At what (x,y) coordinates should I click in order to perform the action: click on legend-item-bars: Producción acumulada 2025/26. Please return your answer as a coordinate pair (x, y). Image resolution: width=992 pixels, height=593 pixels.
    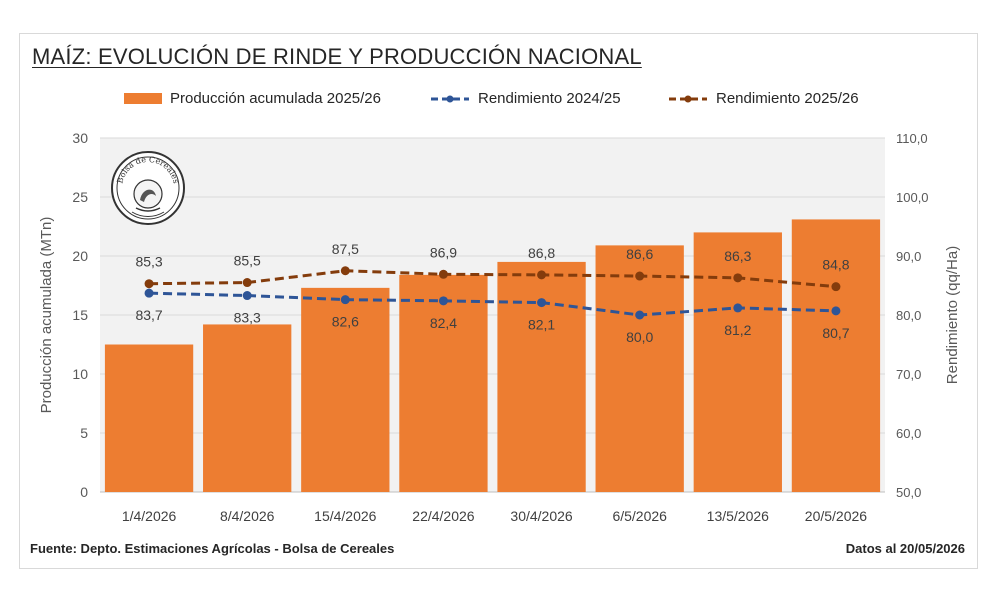
    Looking at the image, I should click on (252, 98).